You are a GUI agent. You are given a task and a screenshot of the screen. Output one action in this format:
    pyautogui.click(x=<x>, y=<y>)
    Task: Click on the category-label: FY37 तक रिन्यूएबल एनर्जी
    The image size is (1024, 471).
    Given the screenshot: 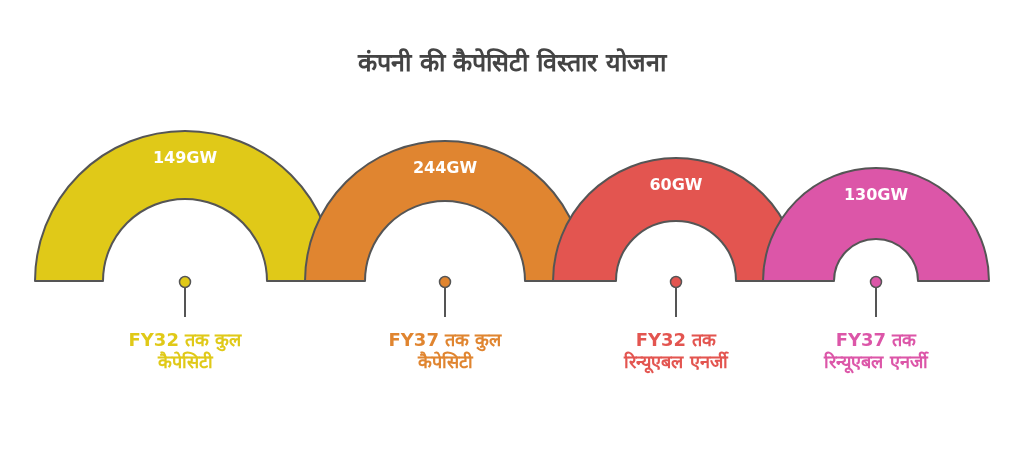 What is the action you would take?
    pyautogui.click(x=876, y=351)
    